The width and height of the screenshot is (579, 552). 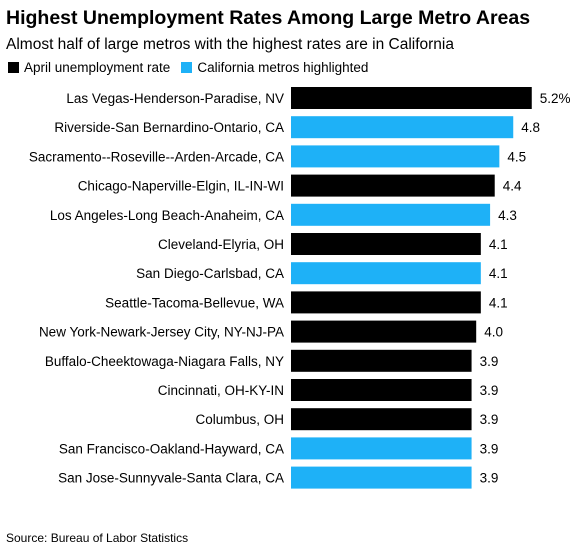 I want to click on category-label: San Jose-Sunnyvale-Santa Clara, CA, so click(x=171, y=478).